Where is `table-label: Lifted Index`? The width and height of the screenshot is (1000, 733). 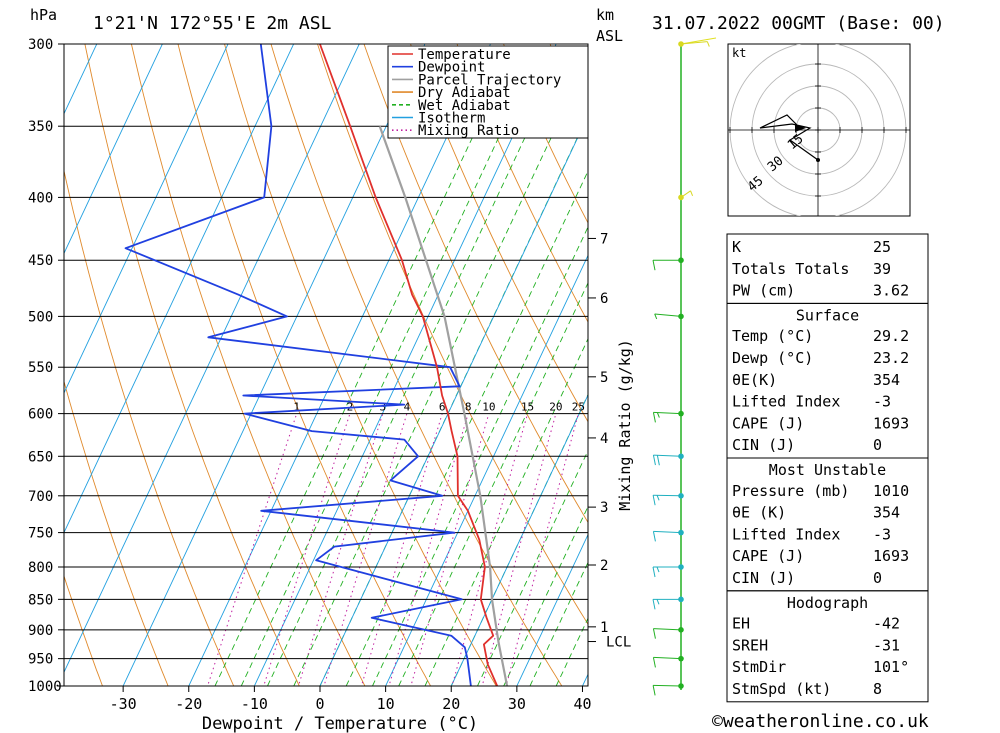
table-label: Lifted Index is located at coordinates (786, 402).